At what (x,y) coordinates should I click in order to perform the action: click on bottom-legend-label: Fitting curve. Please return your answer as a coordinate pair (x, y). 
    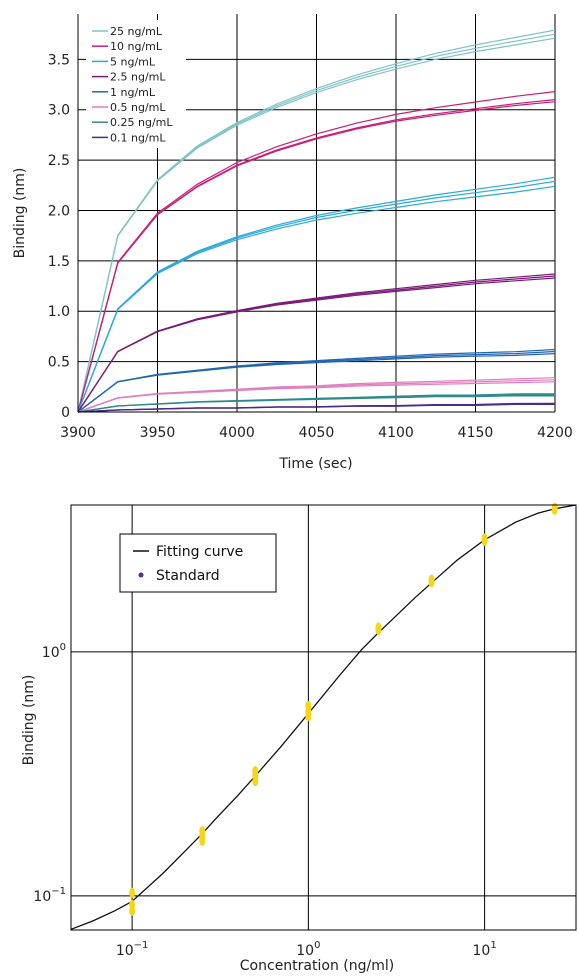
    Looking at the image, I should click on (199, 552).